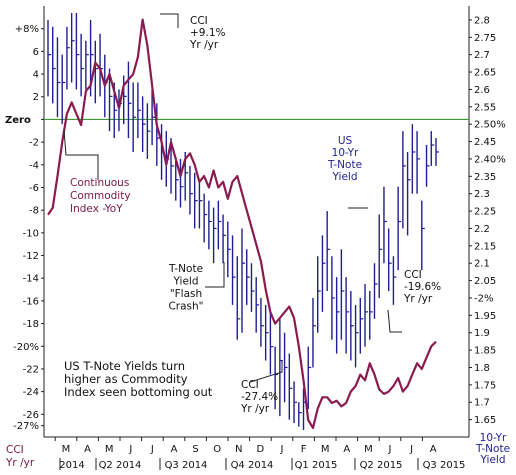  Describe the element at coordinates (482, 20) in the screenshot. I see `right-tick-label: 2.8` at that location.